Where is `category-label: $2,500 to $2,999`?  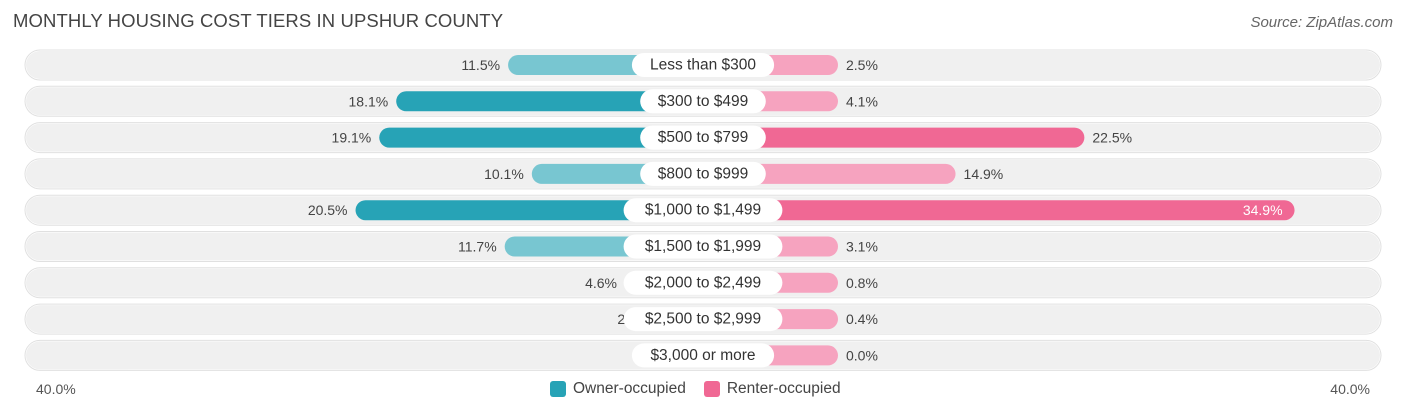 category-label: $2,500 to $2,999 is located at coordinates (703, 319).